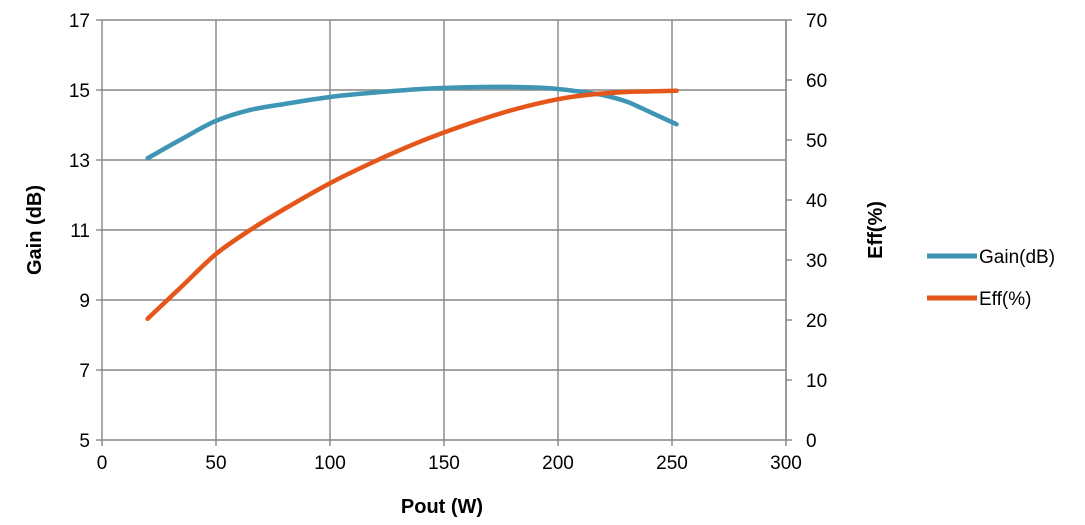  I want to click on x-tick-label-3: 150, so click(444, 463).